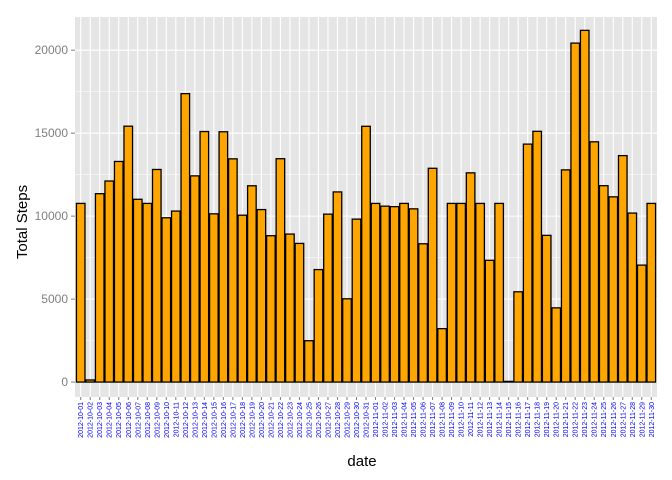 The height and width of the screenshot is (480, 672). Describe the element at coordinates (623, 419) in the screenshot. I see `x-tick-label: 2012-11-27` at that location.